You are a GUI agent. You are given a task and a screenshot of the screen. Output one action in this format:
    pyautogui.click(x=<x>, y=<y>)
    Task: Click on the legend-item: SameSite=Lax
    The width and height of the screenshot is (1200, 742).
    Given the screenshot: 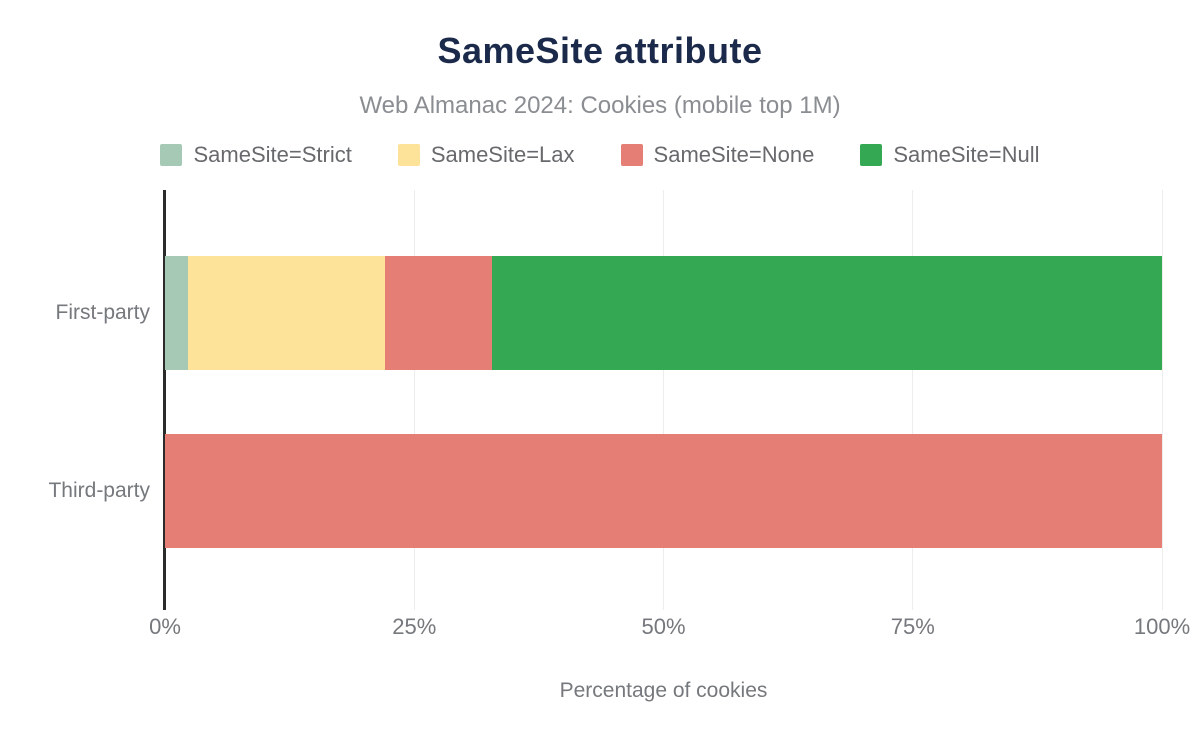 What is the action you would take?
    pyautogui.click(x=486, y=155)
    